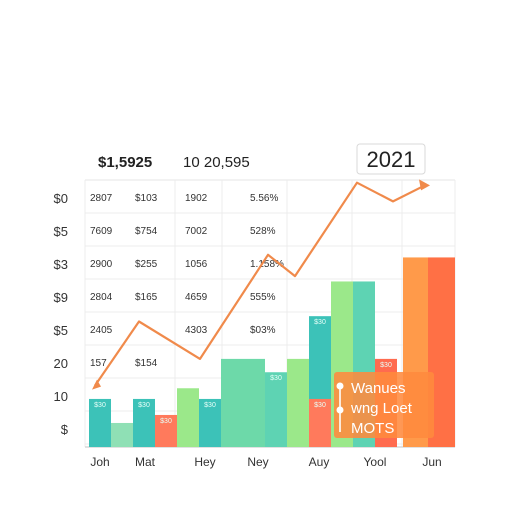  Describe the element at coordinates (98, 363) in the screenshot. I see `table-cell: 157` at that location.